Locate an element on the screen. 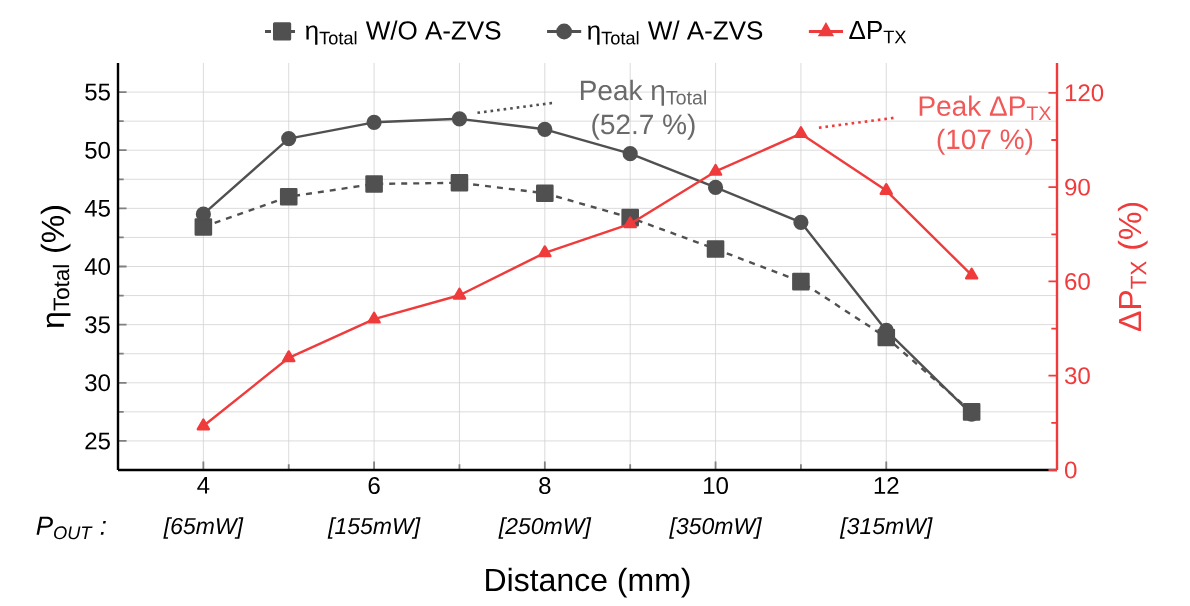  text: [315mW] is located at coordinates (886, 528).